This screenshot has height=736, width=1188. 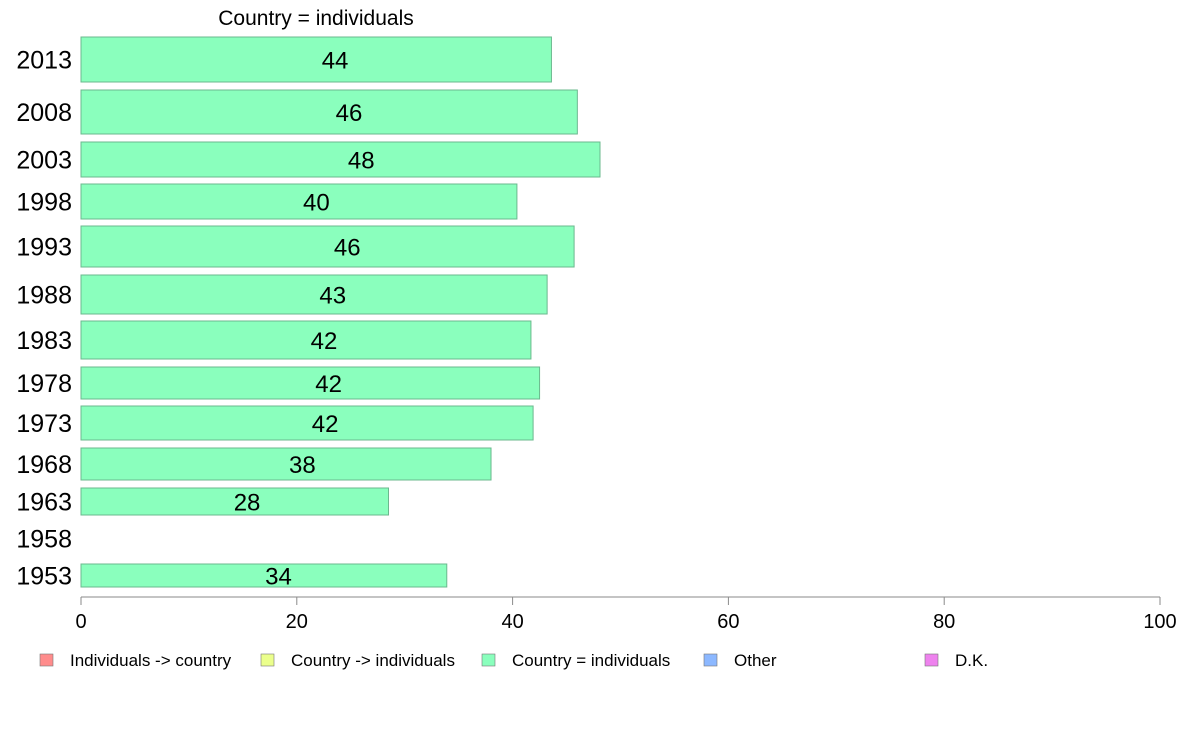 What do you see at coordinates (944, 622) in the screenshot?
I see `x-tick-label: 80` at bounding box center [944, 622].